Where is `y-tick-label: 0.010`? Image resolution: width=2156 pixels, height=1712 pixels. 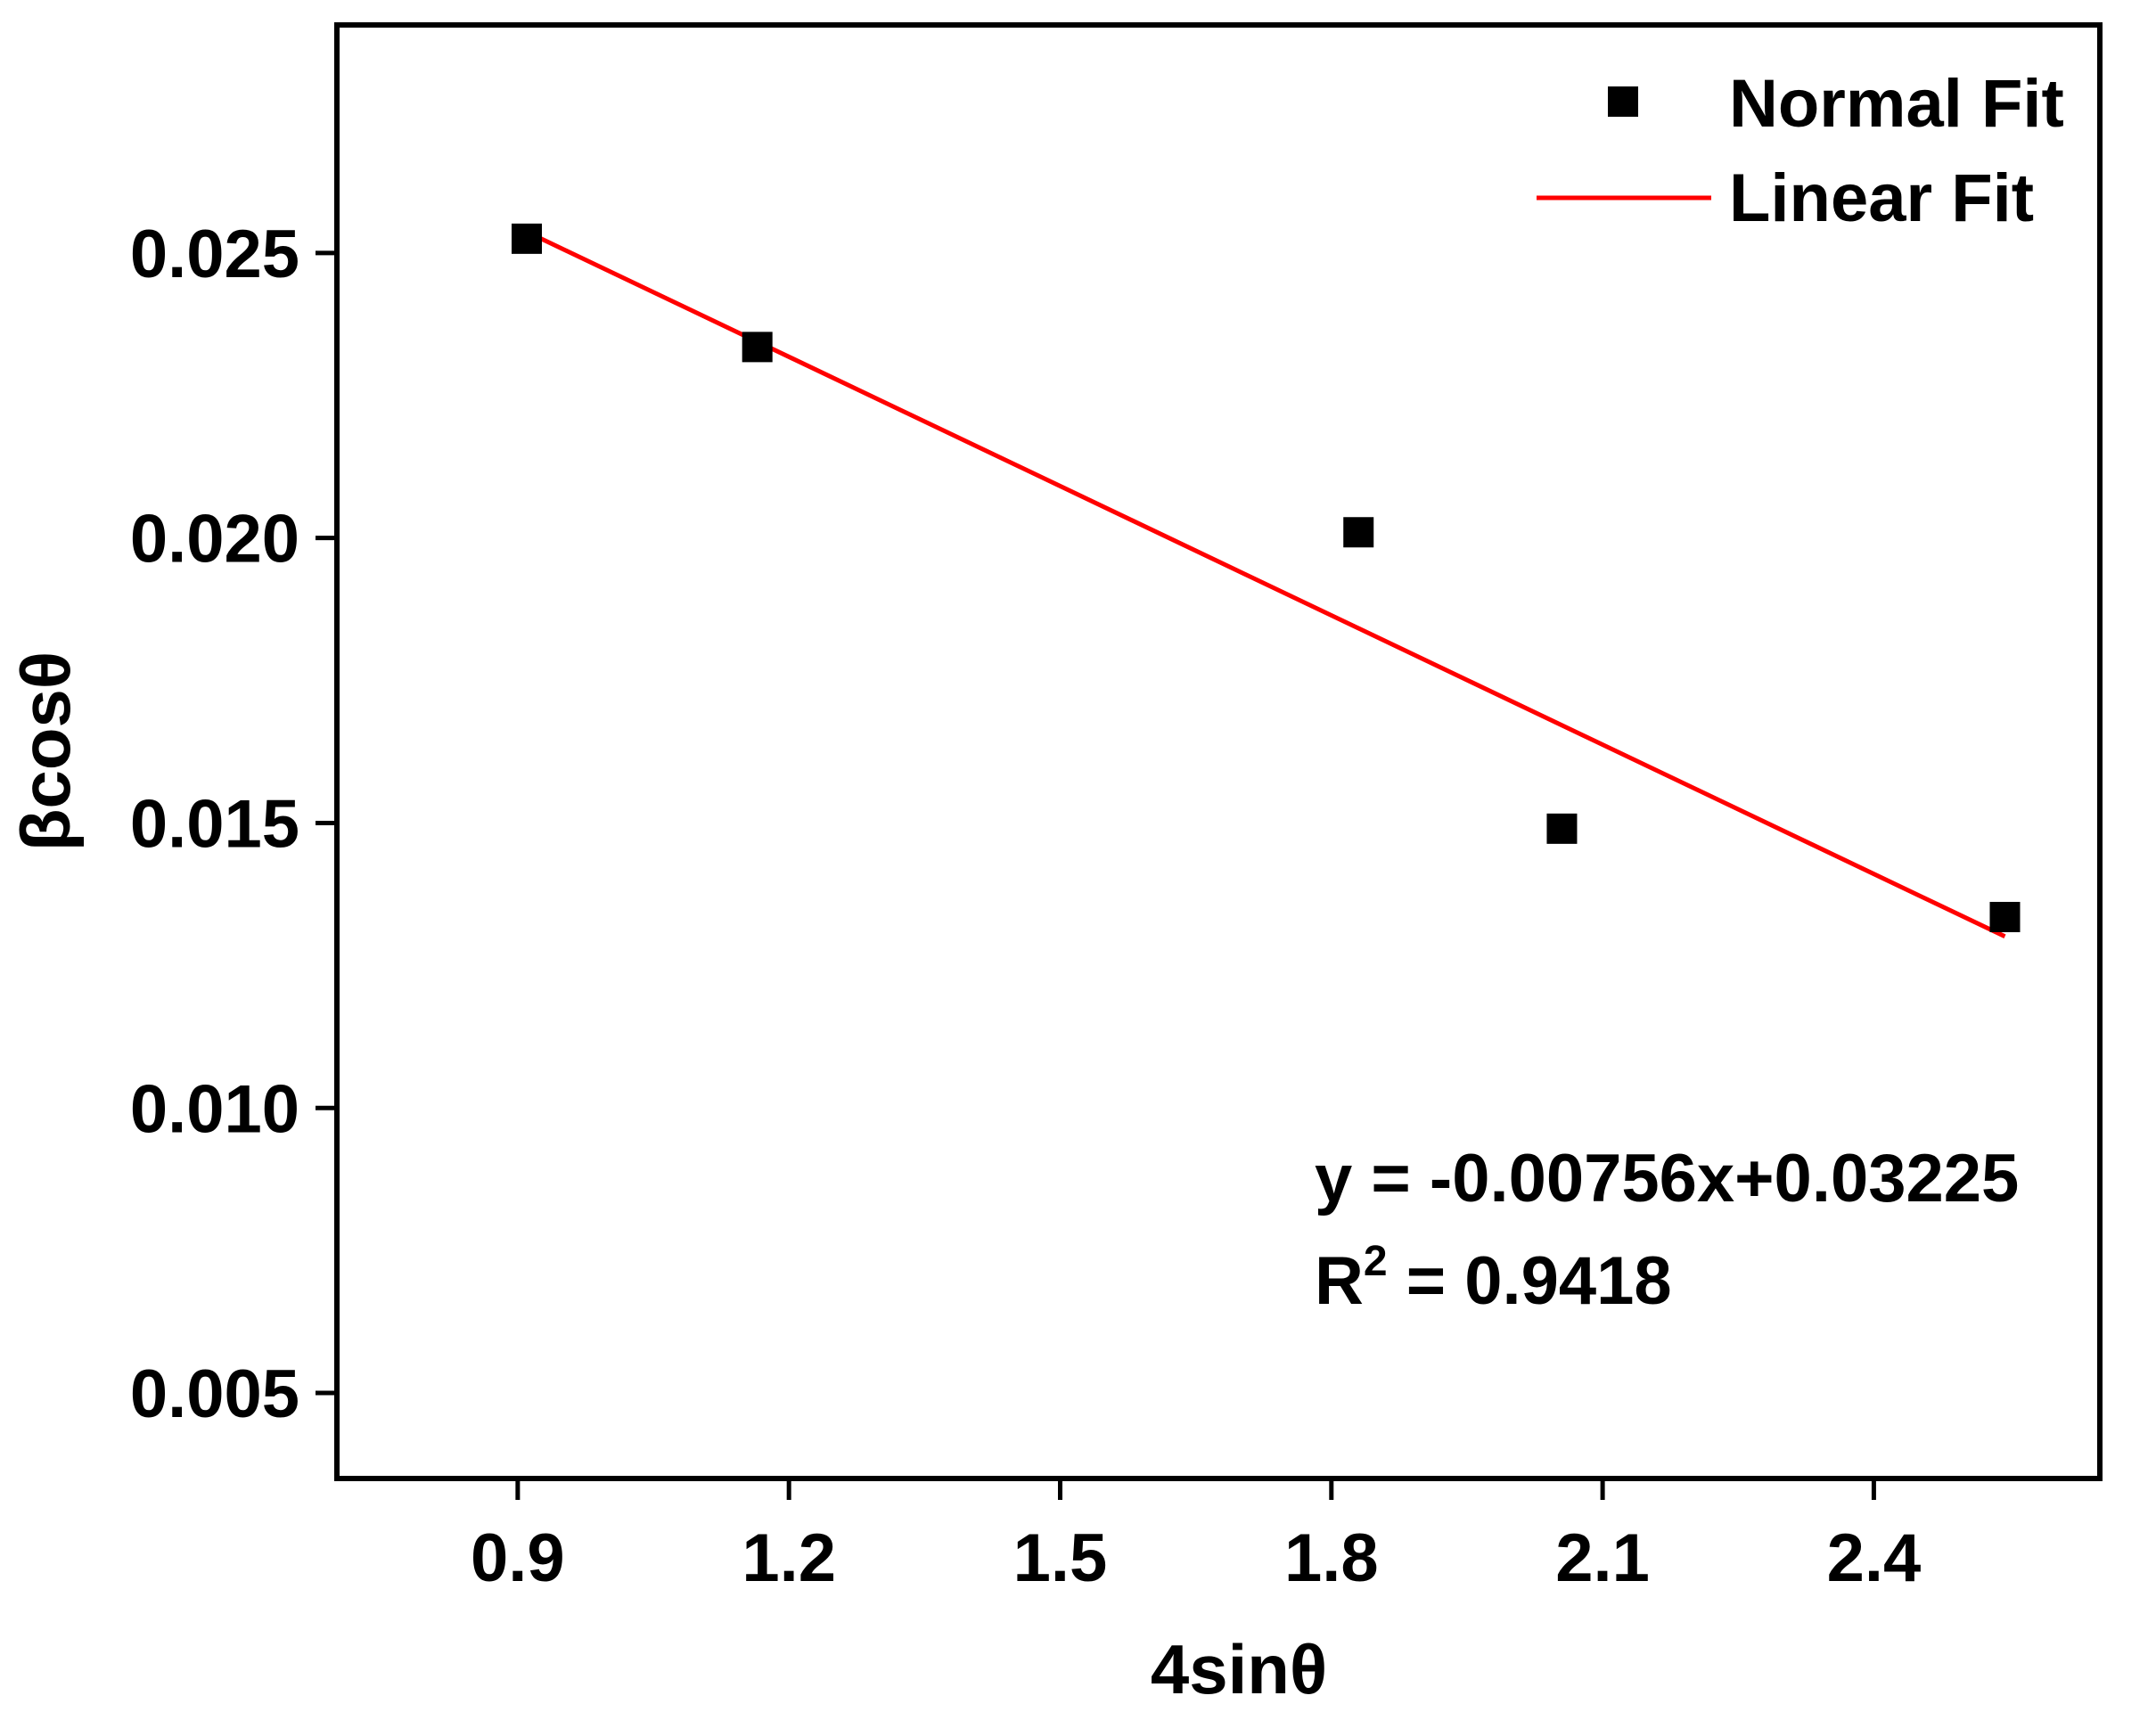 y-tick-label: 0.010 is located at coordinates (215, 1109).